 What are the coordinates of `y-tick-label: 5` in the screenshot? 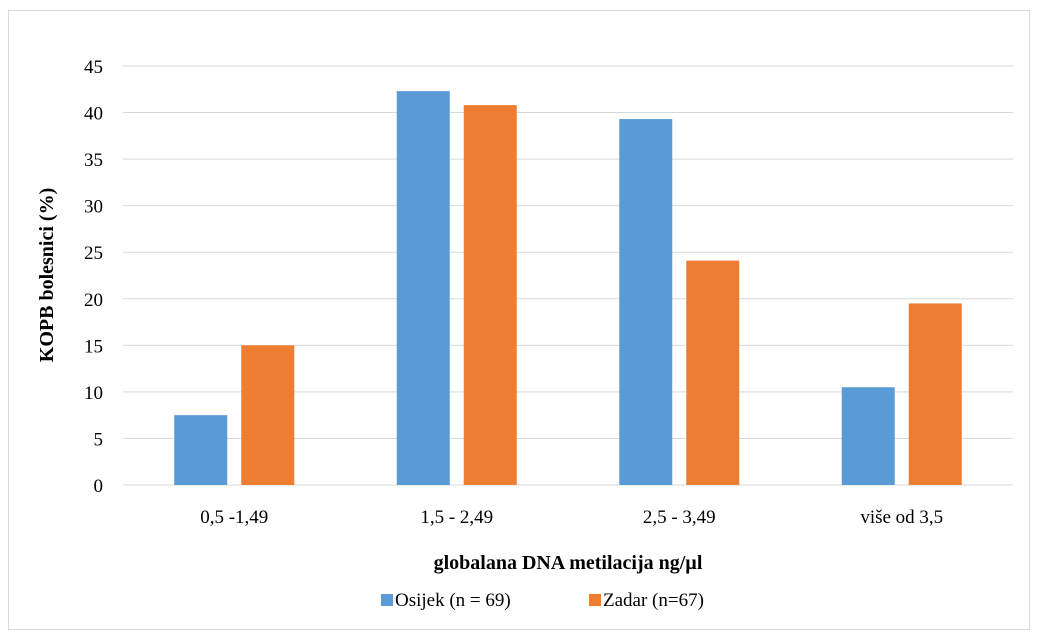 It's located at (99, 439).